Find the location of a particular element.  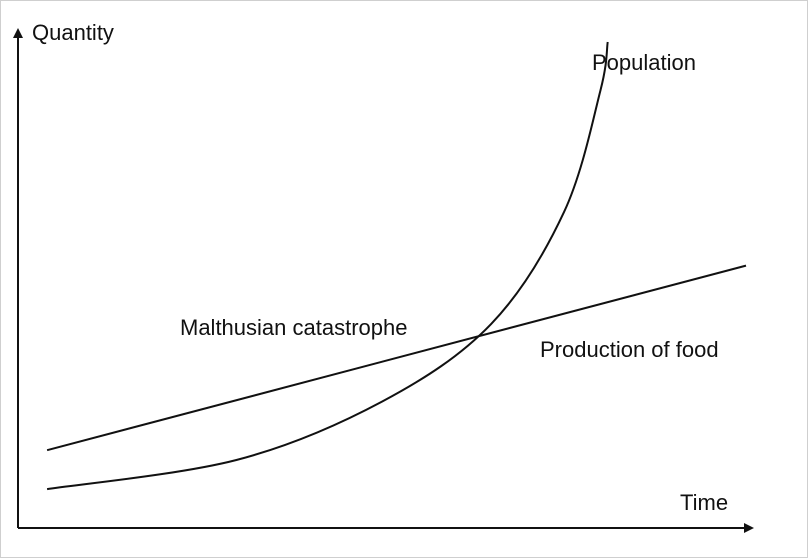

annotation-malthusian-catastrophe: Malthusian catastrophe is located at coordinates (293, 327).